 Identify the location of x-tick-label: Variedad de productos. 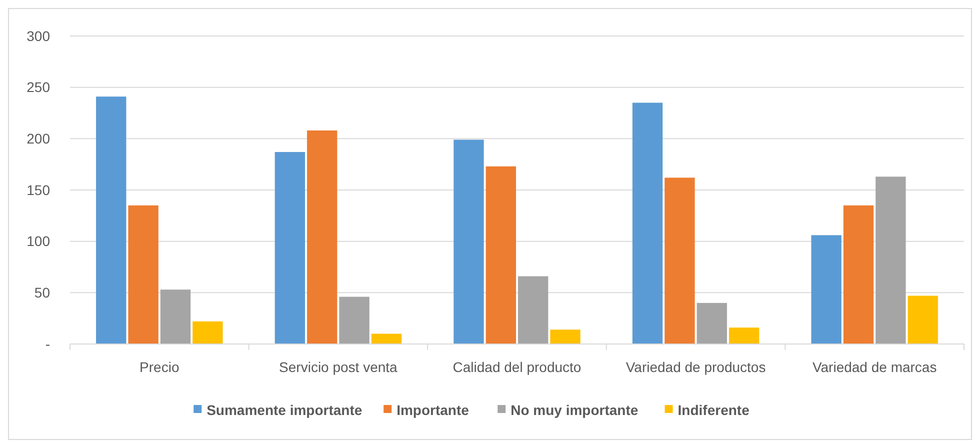
(696, 367).